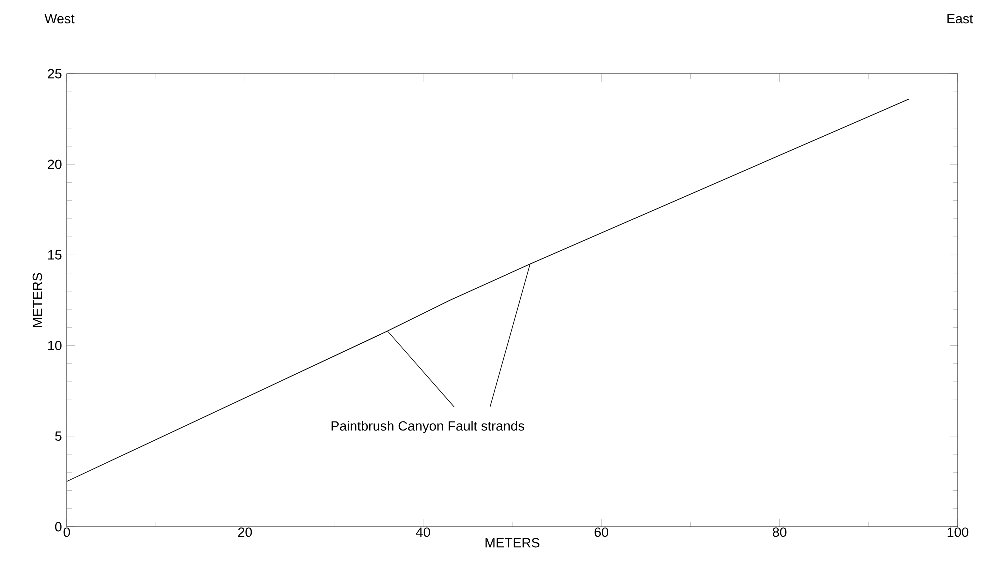  Describe the element at coordinates (55, 255) in the screenshot. I see `y-tick-label: 15` at that location.